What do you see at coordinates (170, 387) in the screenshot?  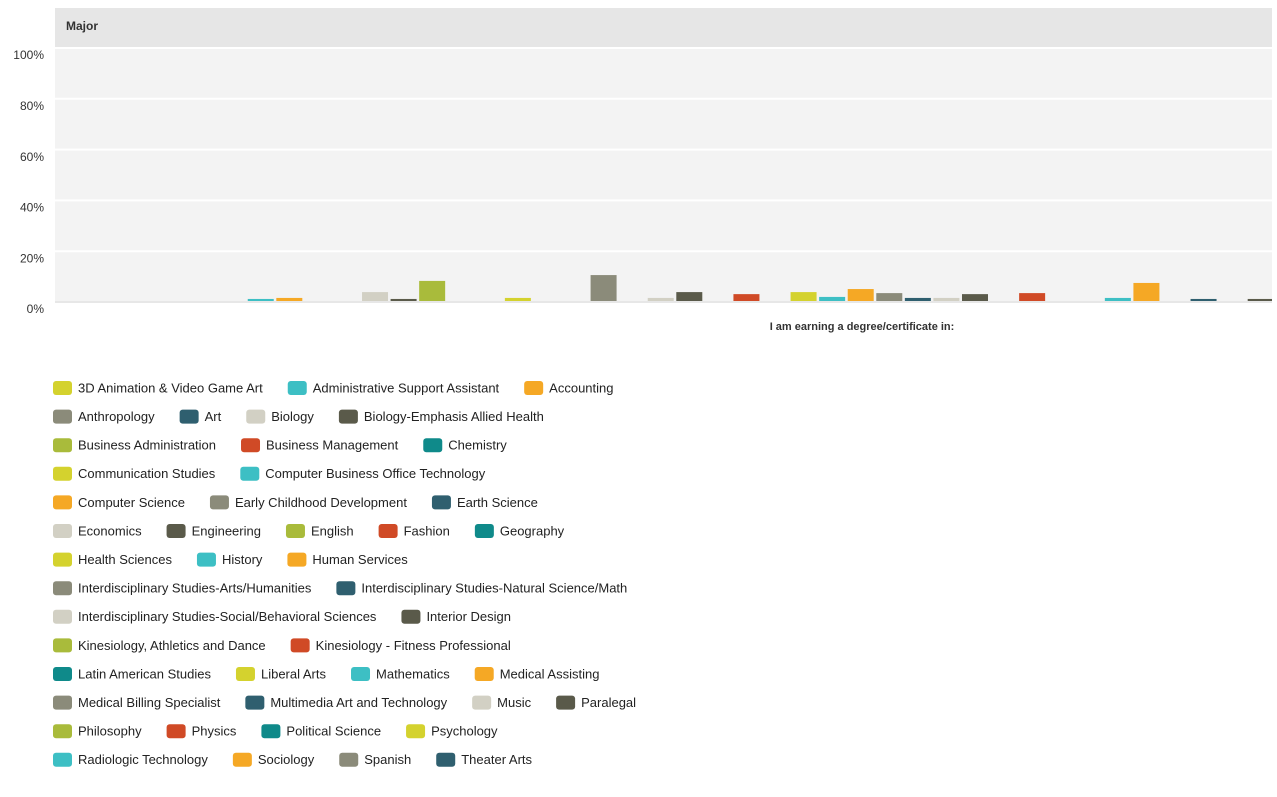 I see `legend-label: 3D Animation & Video Game Art` at bounding box center [170, 387].